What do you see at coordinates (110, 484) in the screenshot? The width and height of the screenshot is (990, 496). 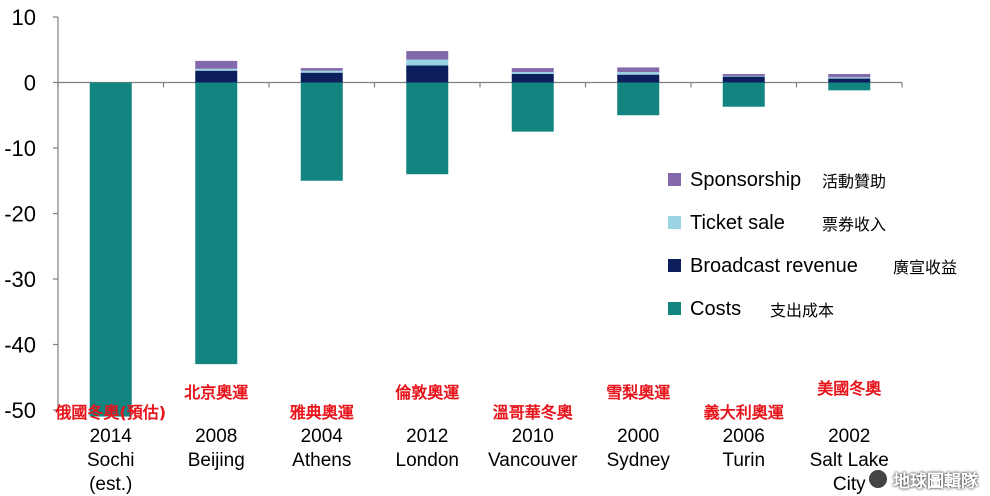 I see `category-note: (est.)` at bounding box center [110, 484].